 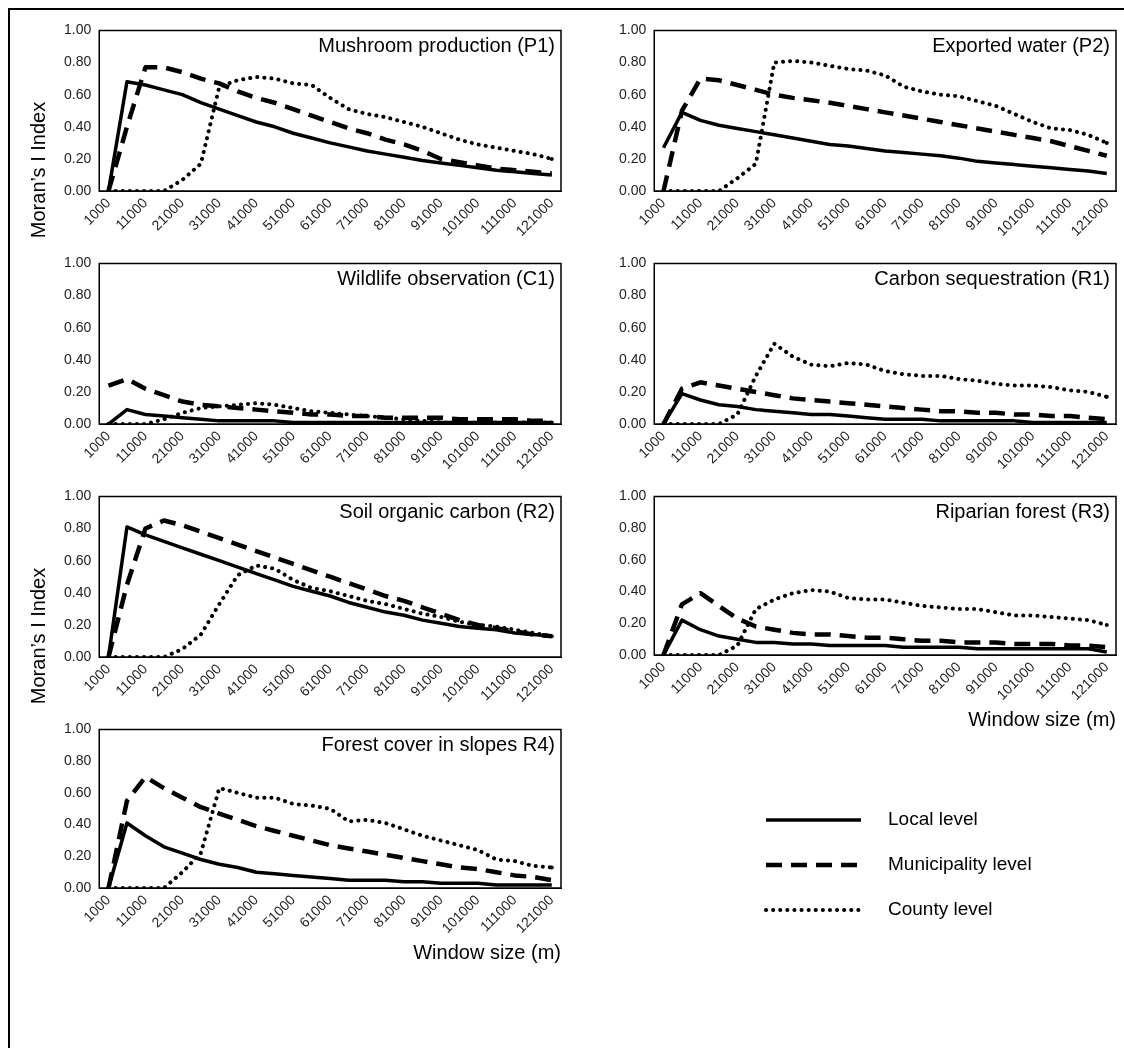 What do you see at coordinates (438, 743) in the screenshot?
I see `chart-title: Forest cover in slopes R4)` at bounding box center [438, 743].